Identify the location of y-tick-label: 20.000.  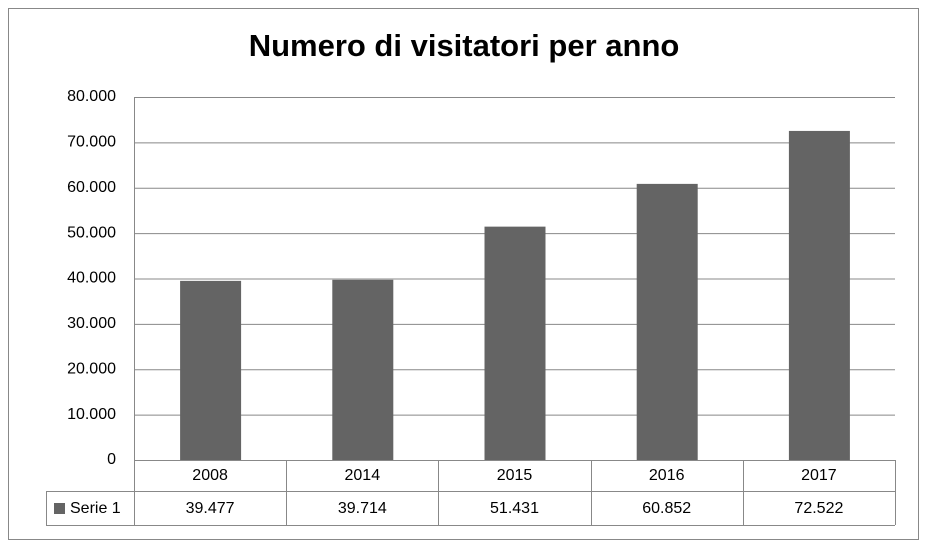
(91, 368).